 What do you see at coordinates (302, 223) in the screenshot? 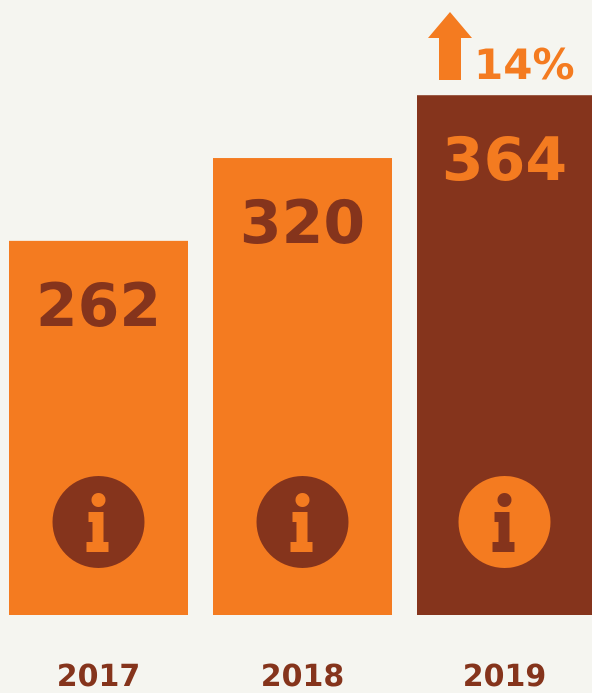
I see `value-label: 320` at bounding box center [302, 223].